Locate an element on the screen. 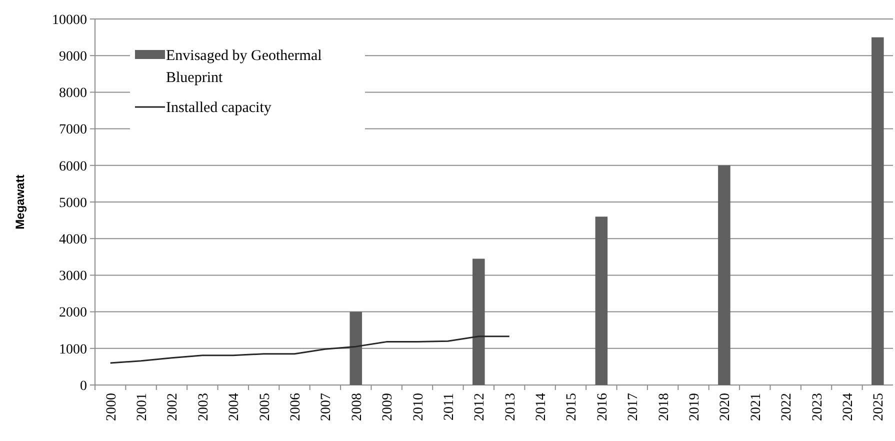 This screenshot has width=895, height=441. x-tick-label: 2007 is located at coordinates (326, 407).